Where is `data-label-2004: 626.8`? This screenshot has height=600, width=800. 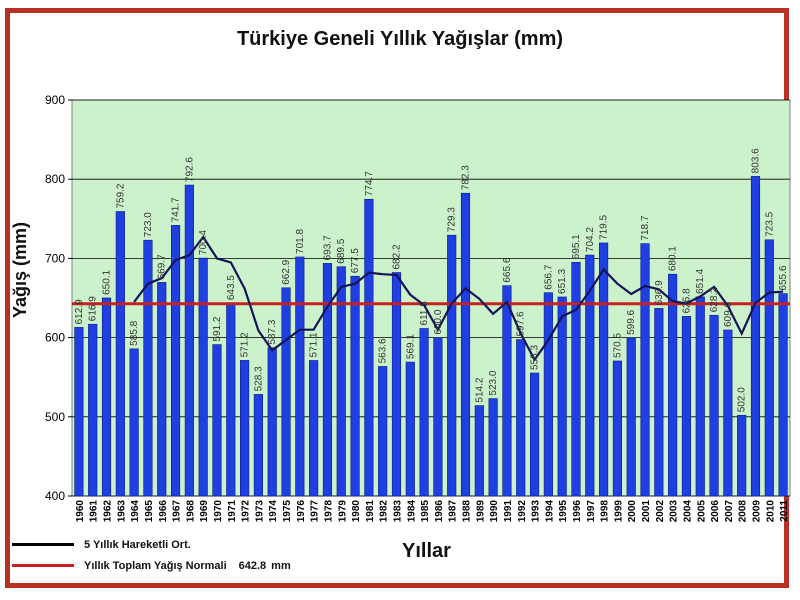
data-label-2004: 626.8 is located at coordinates (686, 300).